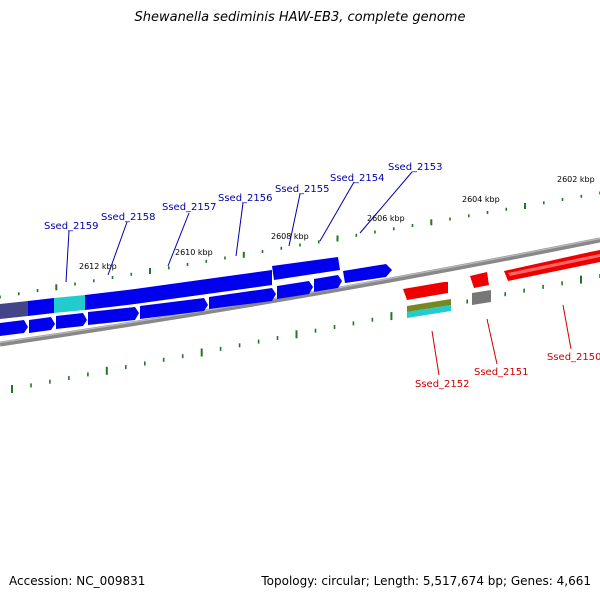 The image size is (600, 600). Describe the element at coordinates (239, 227) in the screenshot. I see `forward-label-leaders` at that location.